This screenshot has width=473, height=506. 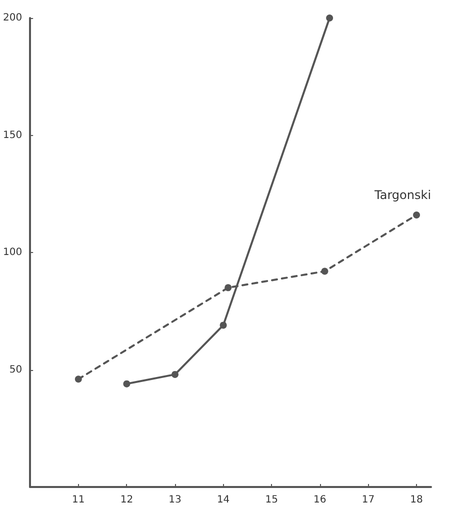 What do you see at coordinates (320, 500) in the screenshot?
I see `x-tick-label: 16` at bounding box center [320, 500].